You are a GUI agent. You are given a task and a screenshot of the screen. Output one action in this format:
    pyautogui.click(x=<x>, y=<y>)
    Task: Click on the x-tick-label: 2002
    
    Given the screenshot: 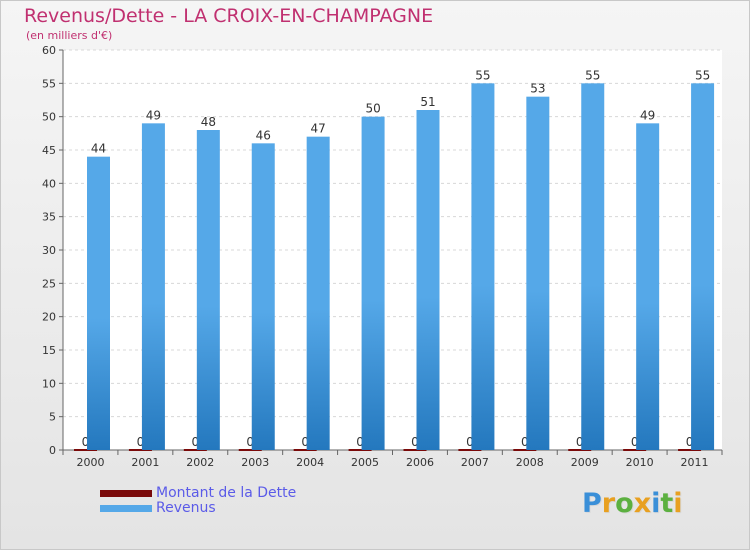 What is the action you would take?
    pyautogui.click(x=200, y=462)
    